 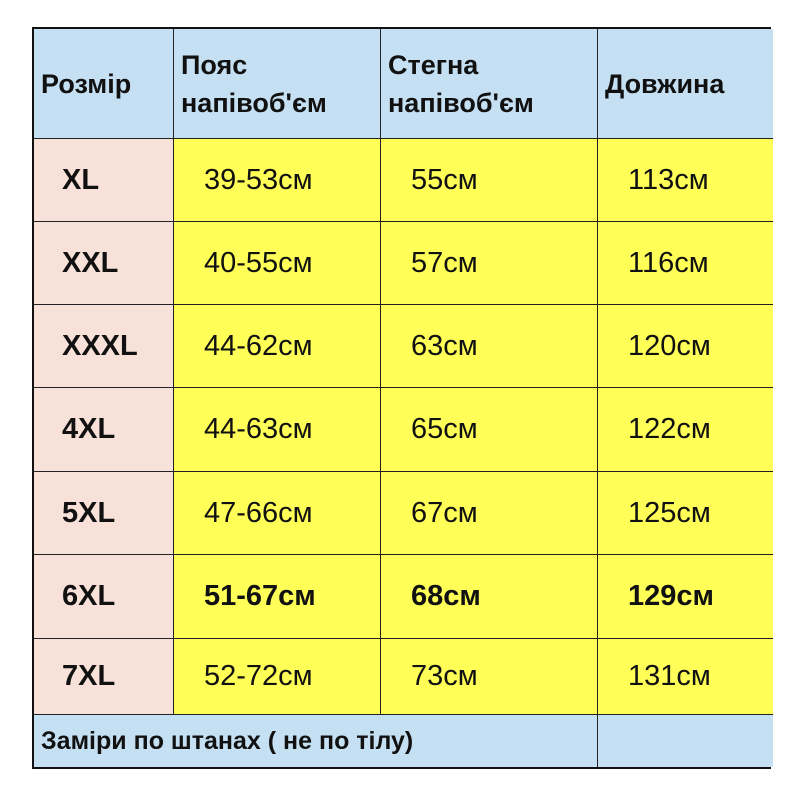 What do you see at coordinates (258, 262) in the screenshot?
I see `waist-value: 40-55см` at bounding box center [258, 262].